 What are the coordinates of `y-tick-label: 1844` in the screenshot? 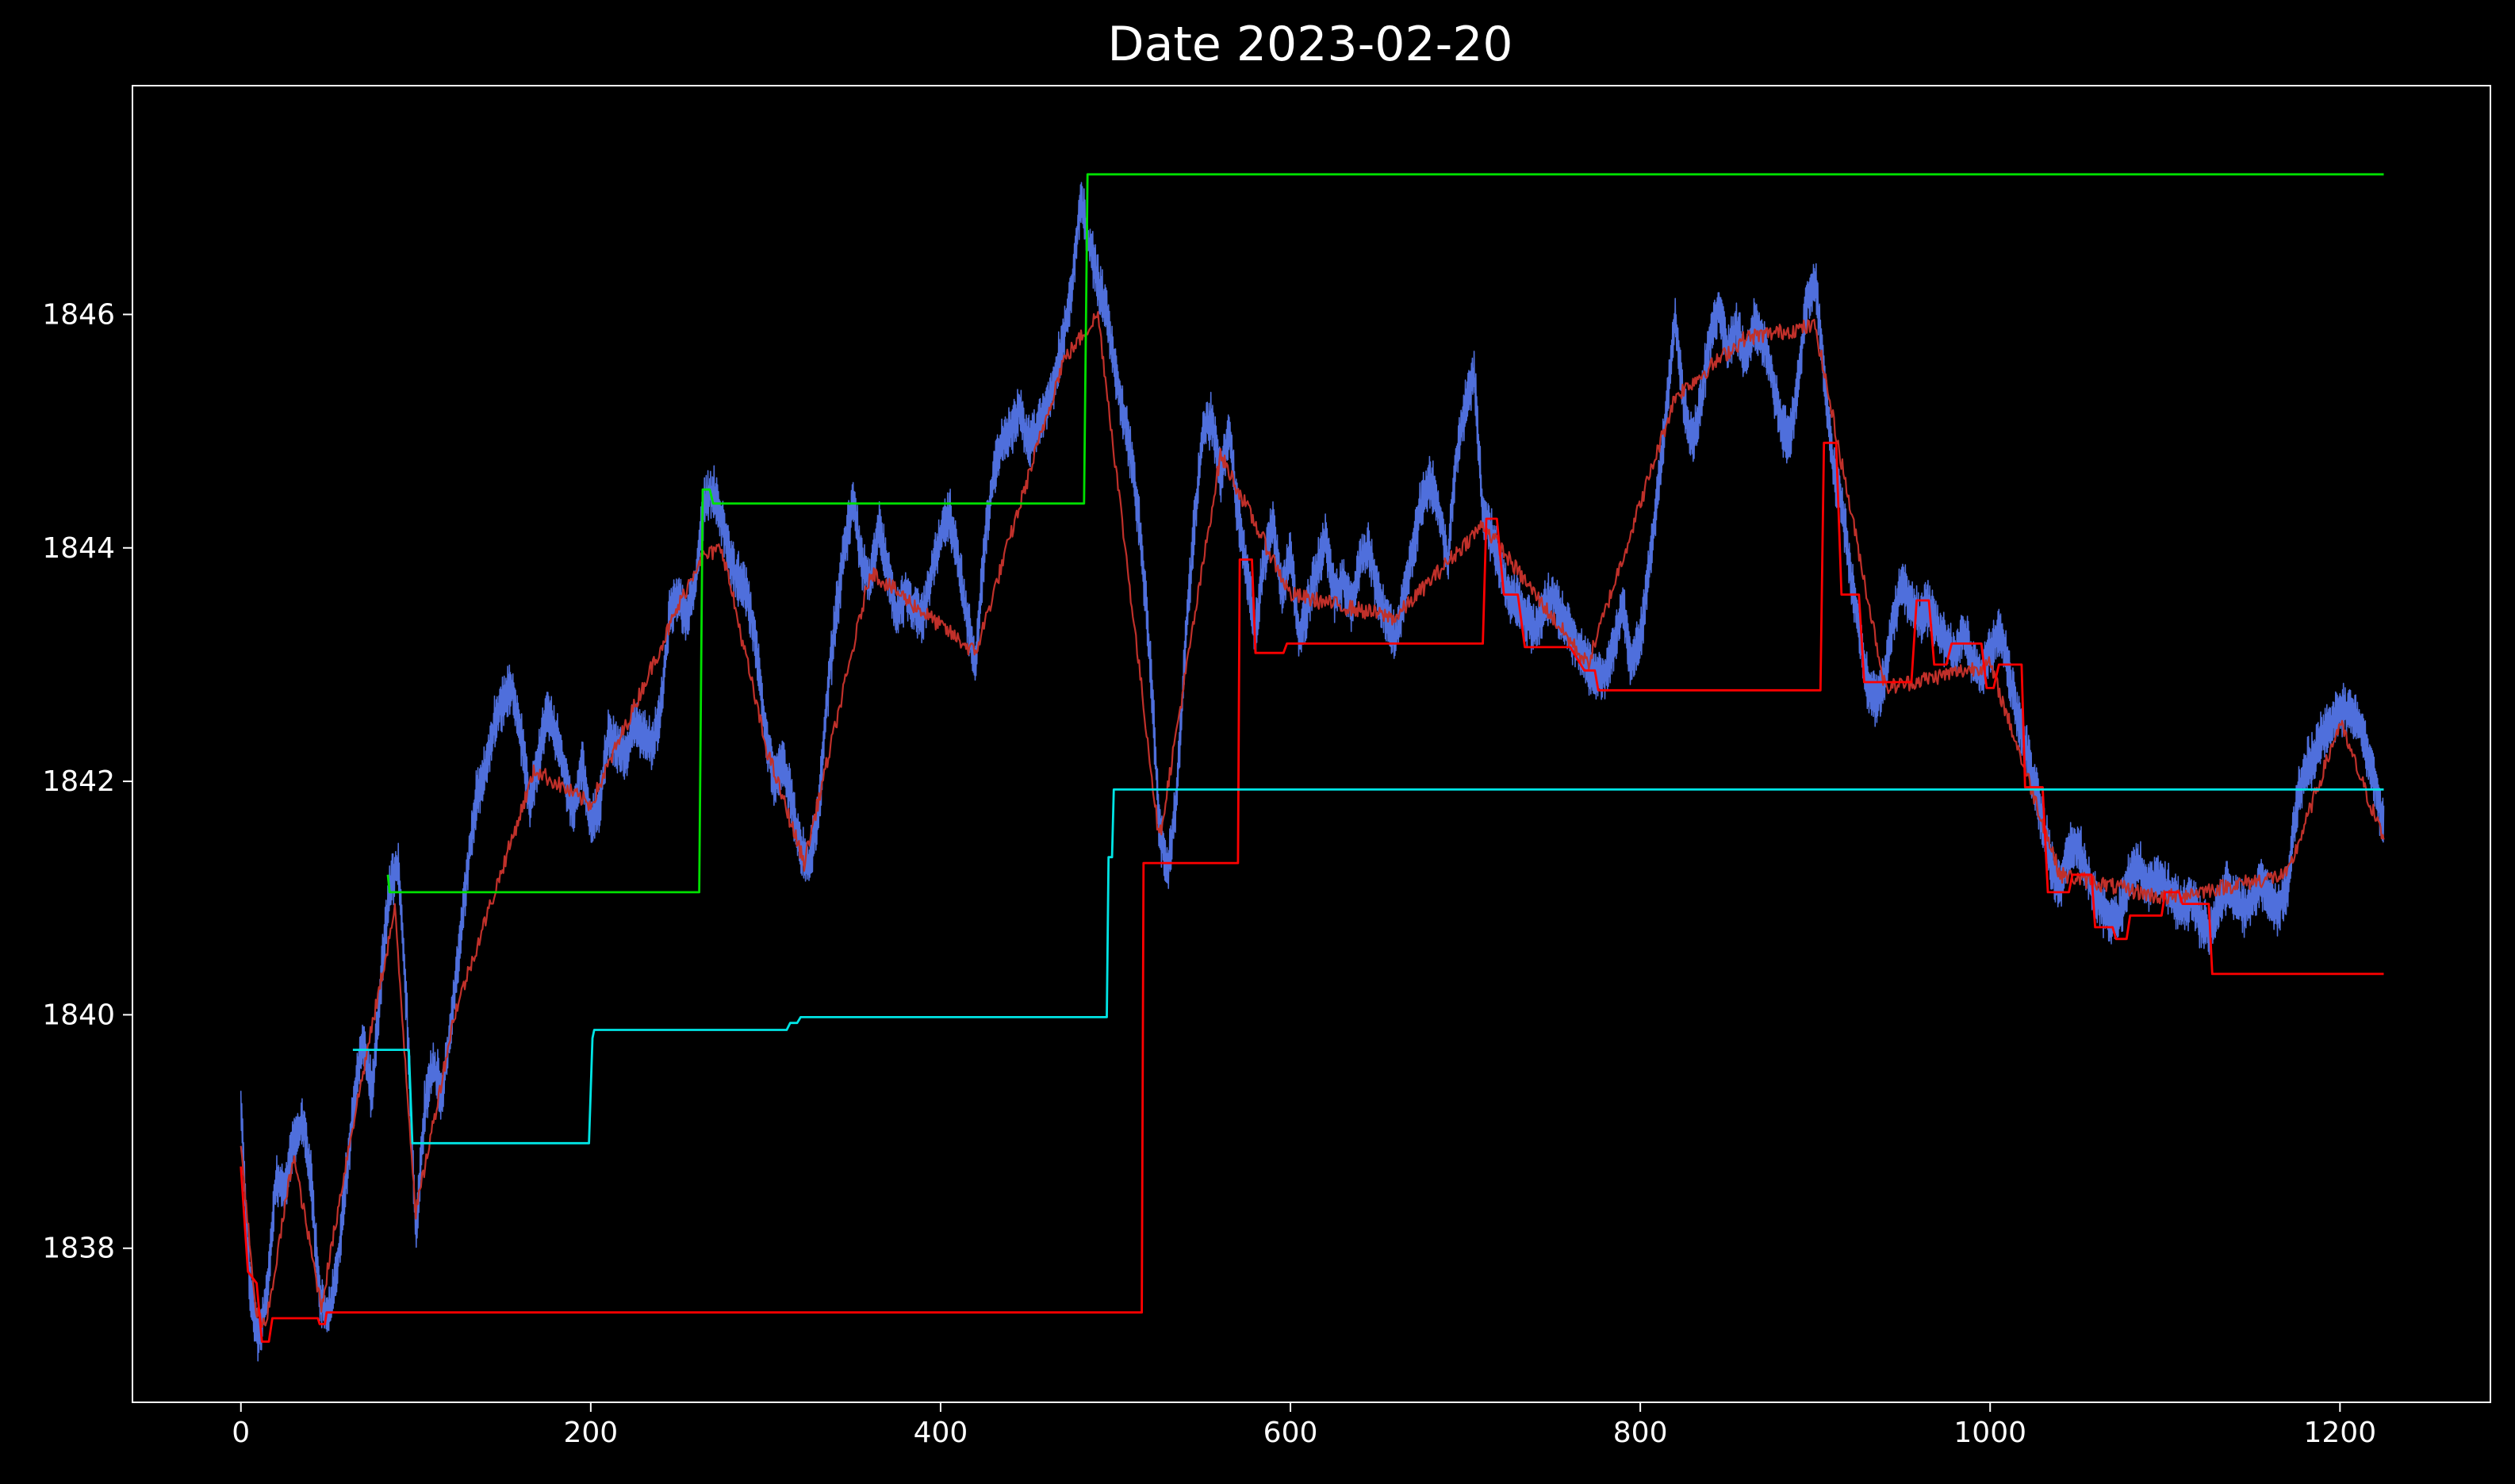 It's located at (78, 548).